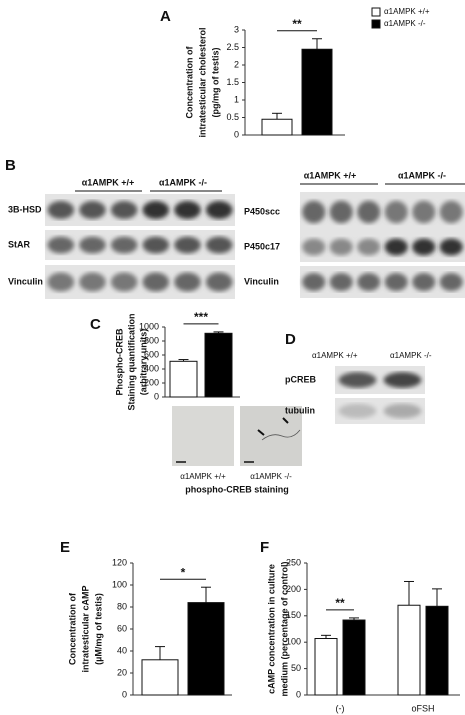 The width and height of the screenshot is (465, 715). What do you see at coordinates (293, 589) in the screenshot?
I see `y-tick-label: 200` at bounding box center [293, 589].